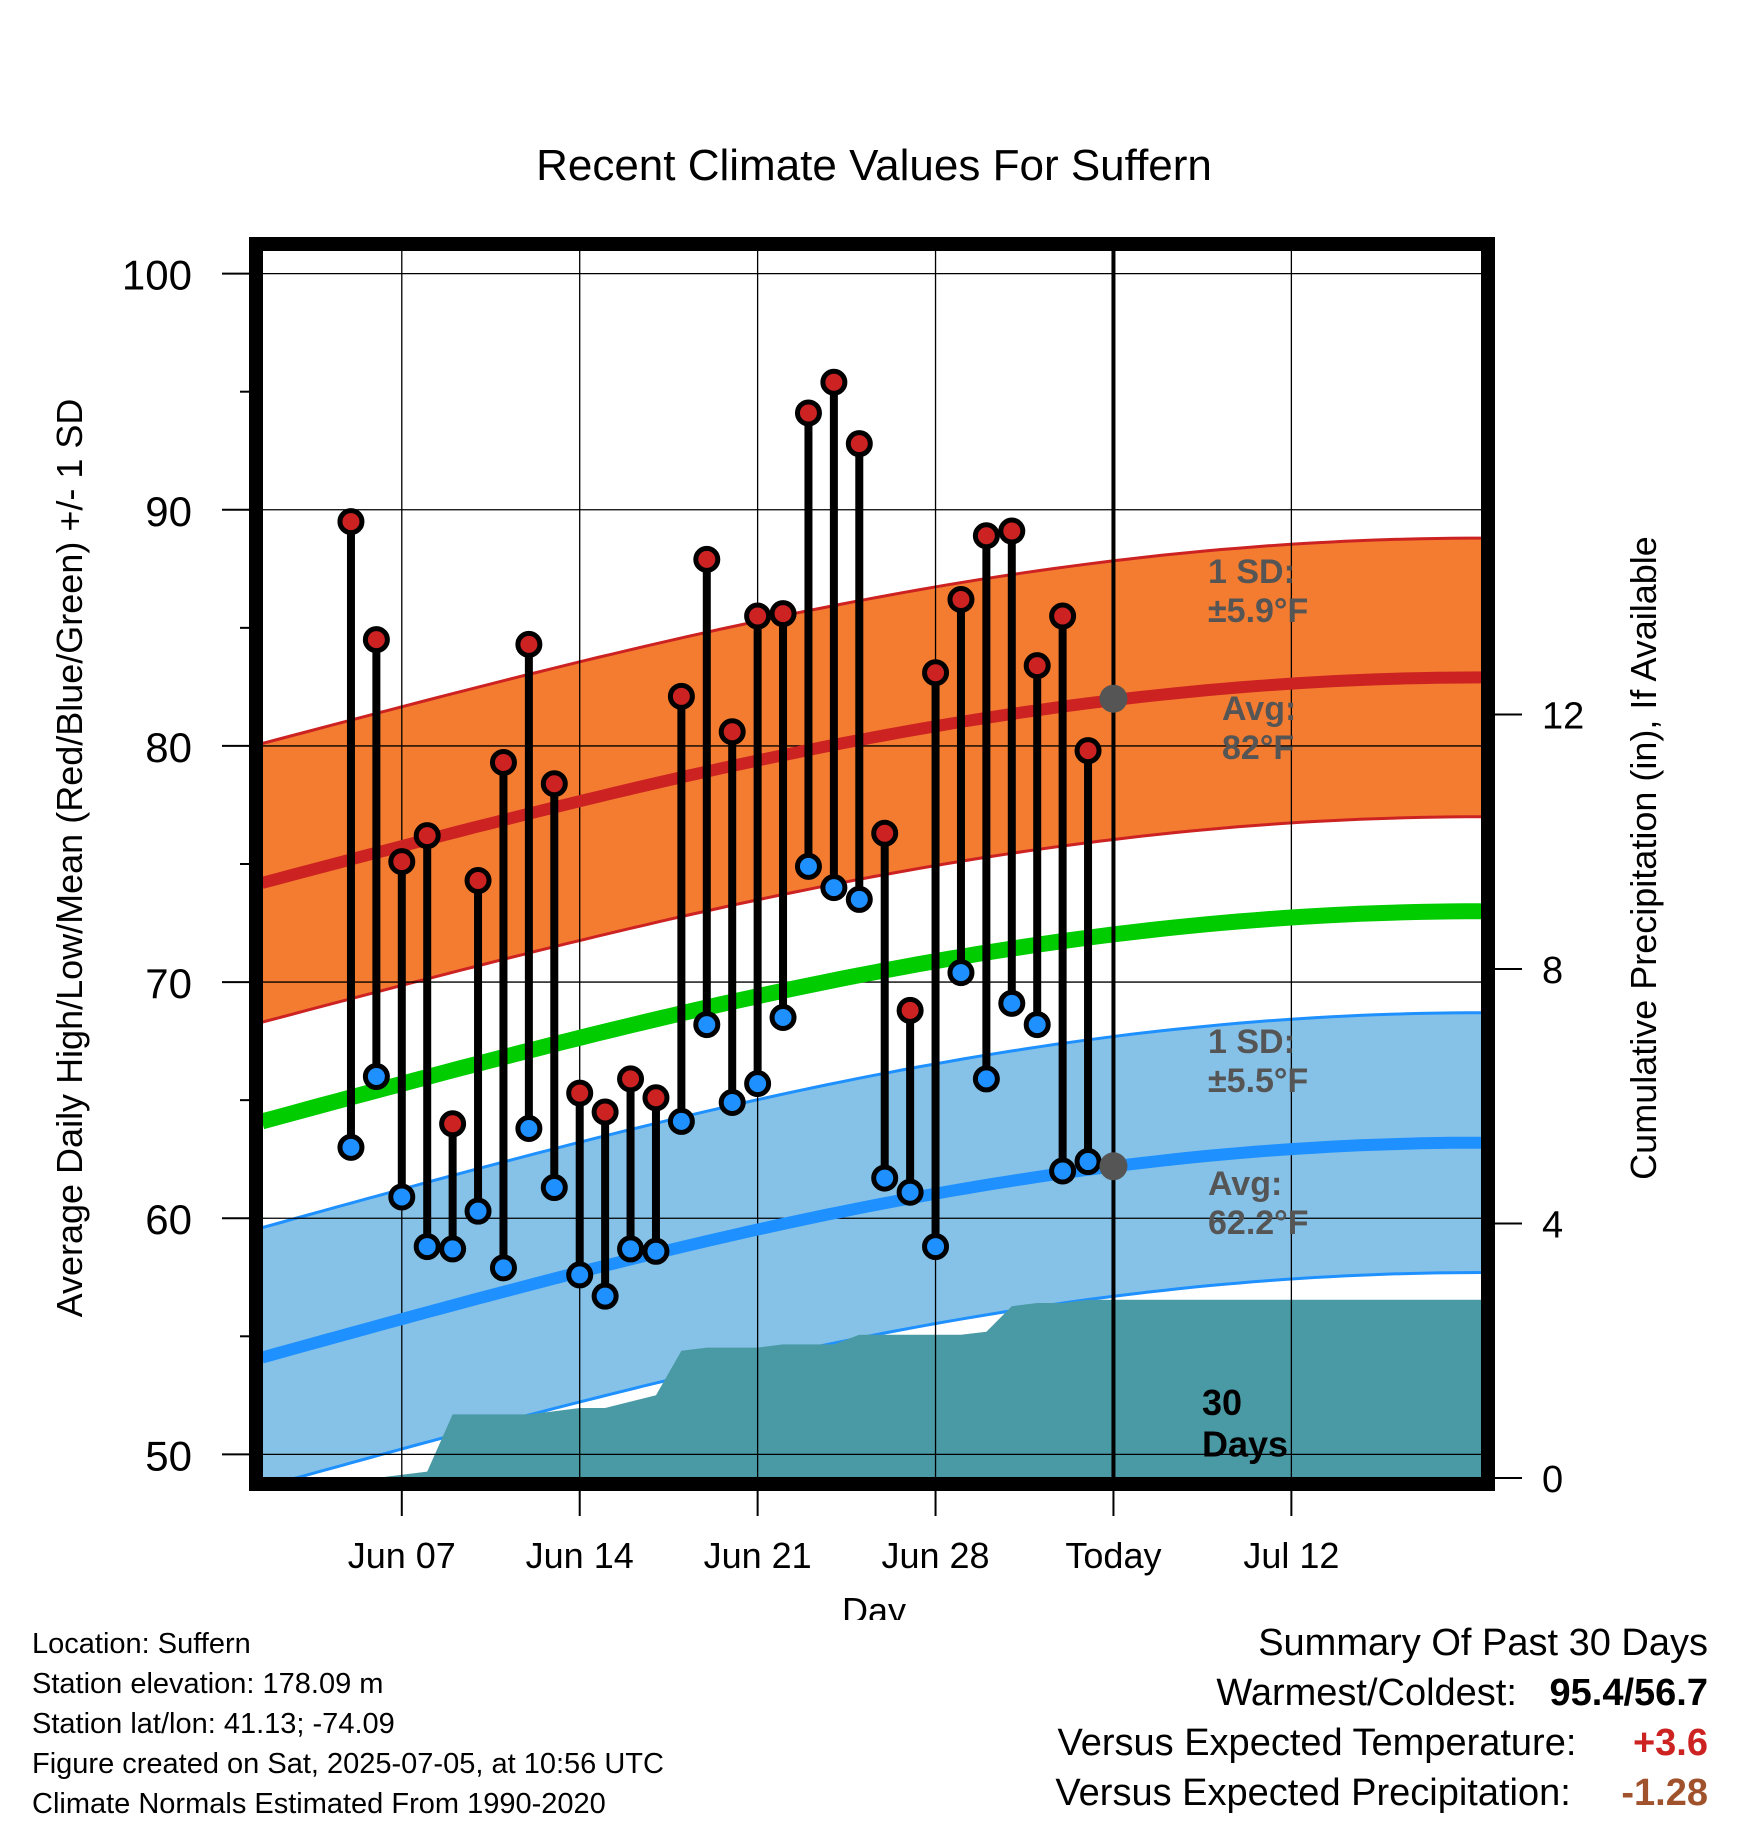  I want to click on low-sd-annotation: 1 SD: ±5.5°F, so click(1258, 1061).